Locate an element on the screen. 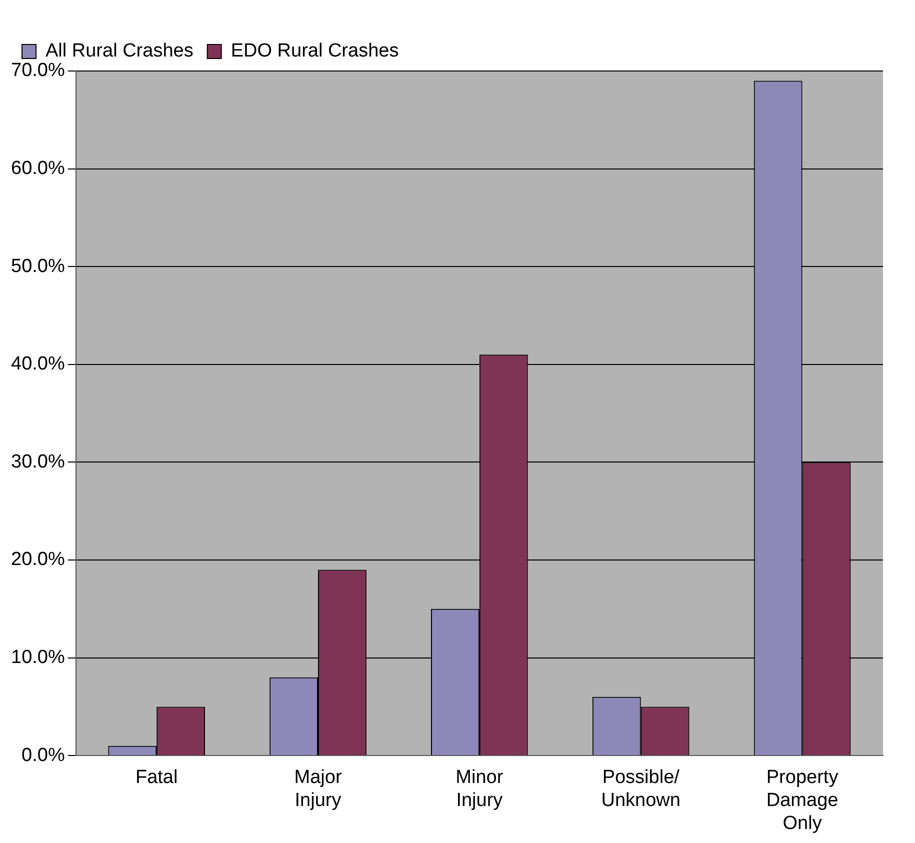 The image size is (915, 843). y-tick-label: 30.0% is located at coordinates (38, 461).